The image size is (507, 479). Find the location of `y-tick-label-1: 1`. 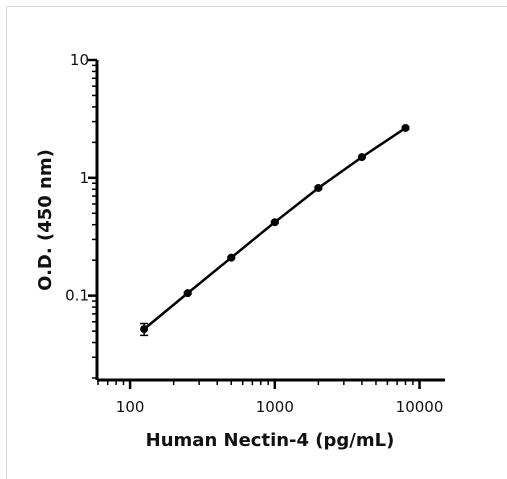

y-tick-label-1: 1 is located at coordinates (84, 178).